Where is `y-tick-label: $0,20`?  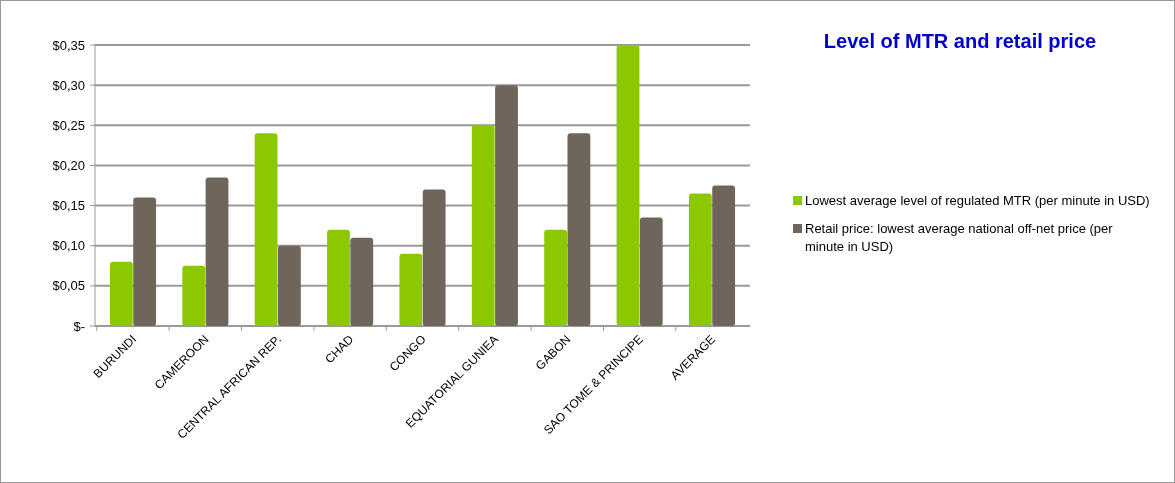 y-tick-label: $0,20 is located at coordinates (68, 165).